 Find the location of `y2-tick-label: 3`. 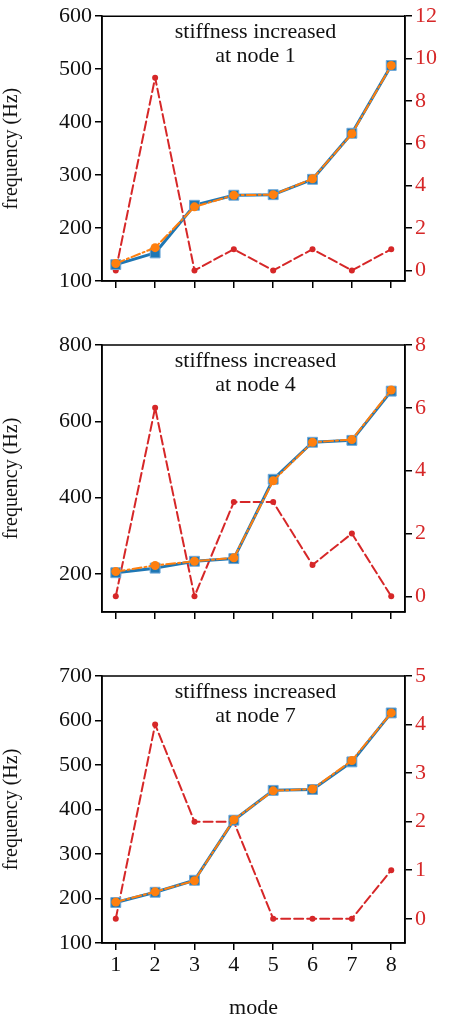

y2-tick-label: 3 is located at coordinates (420, 771).